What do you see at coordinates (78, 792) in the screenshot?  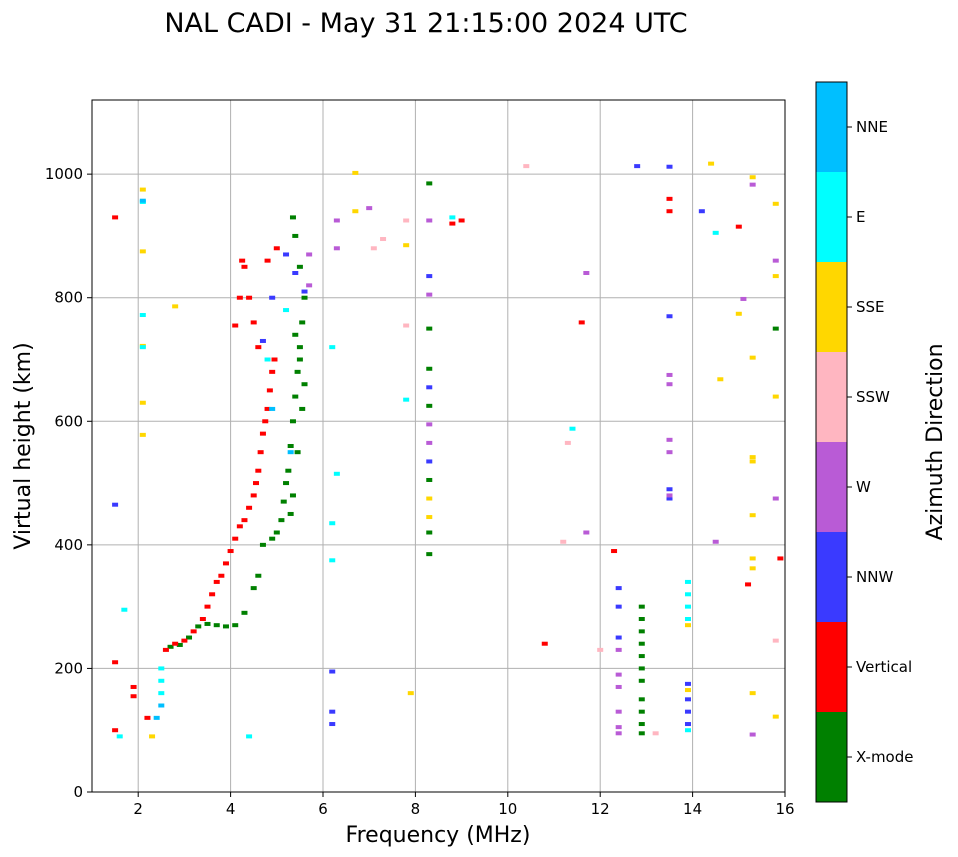 I see `y-tick-label: 0` at bounding box center [78, 792].